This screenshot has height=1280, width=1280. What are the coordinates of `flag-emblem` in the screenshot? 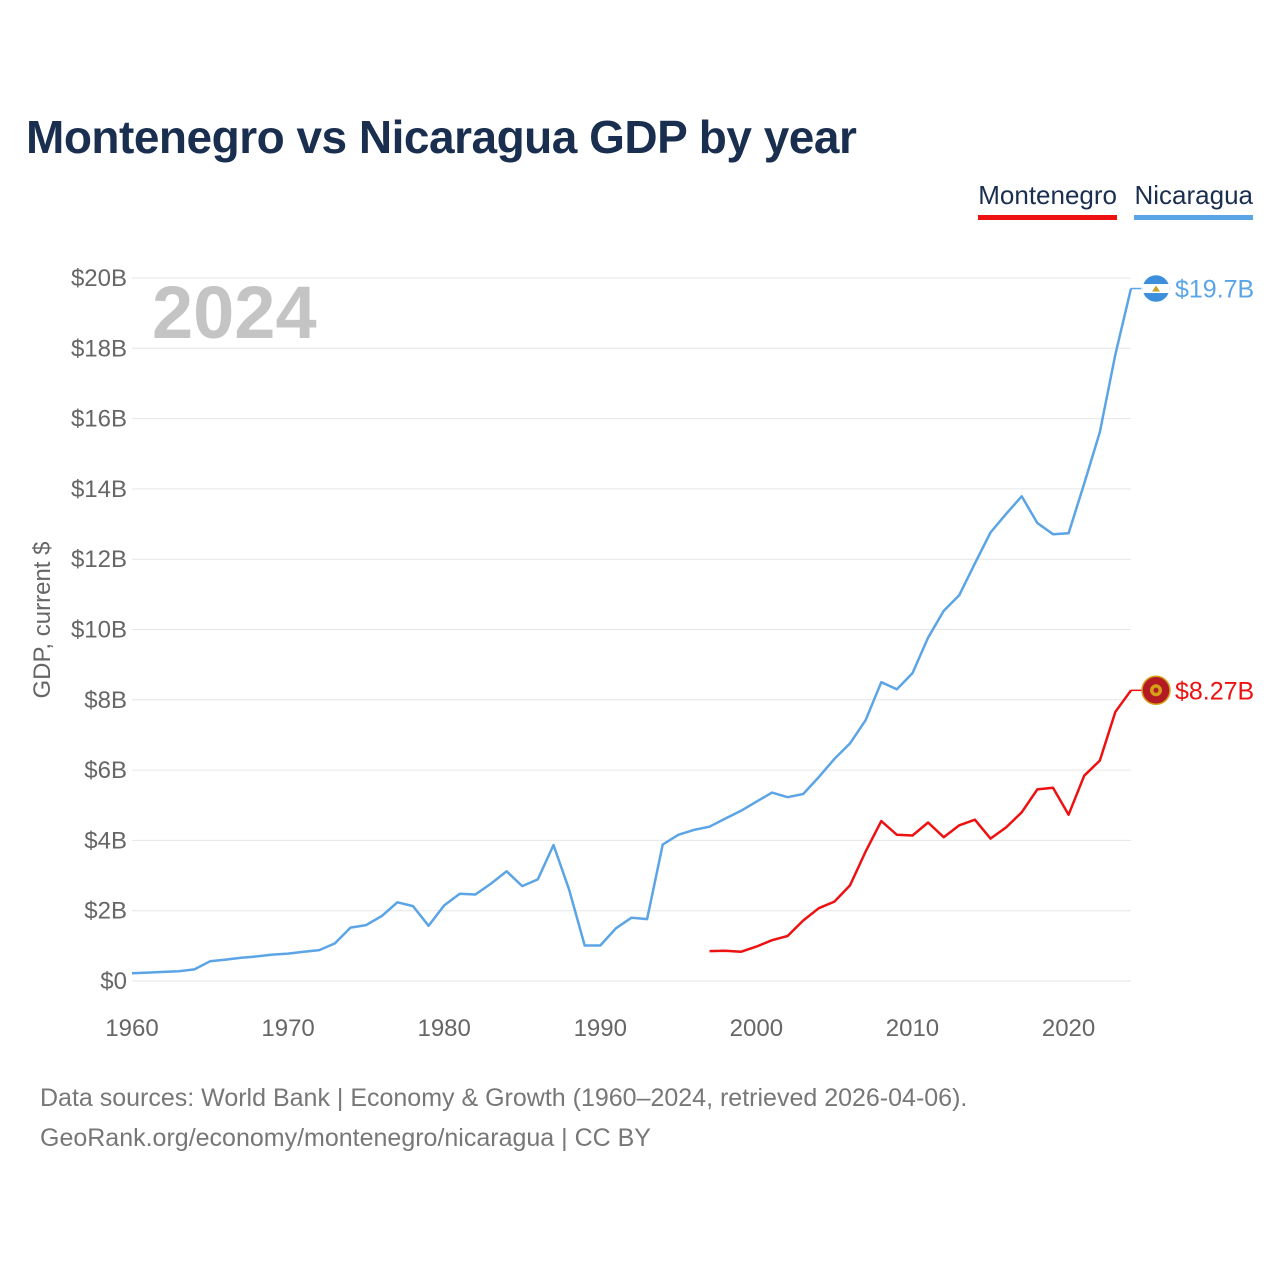 It's located at (1156, 288).